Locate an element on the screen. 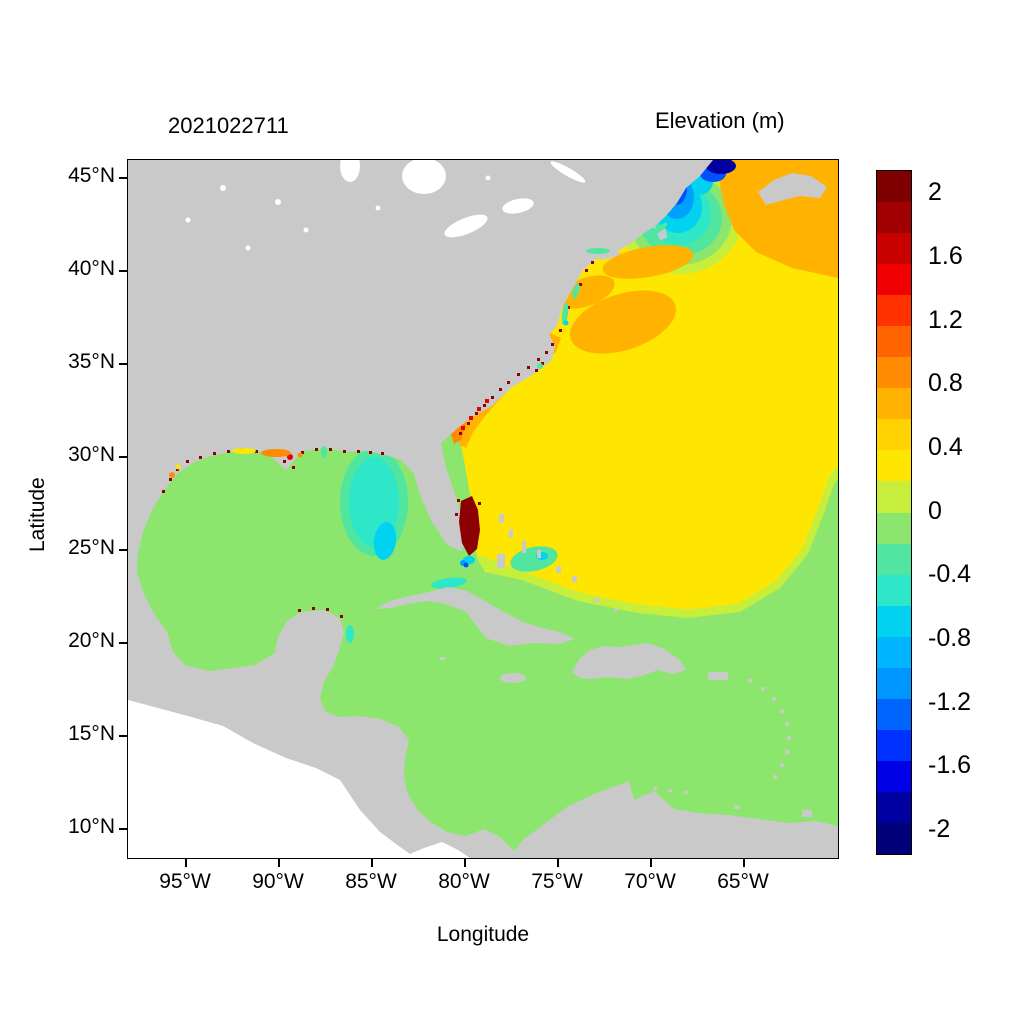 This screenshot has width=1024, height=1024. colorbar-label: -0.8 is located at coordinates (950, 638).